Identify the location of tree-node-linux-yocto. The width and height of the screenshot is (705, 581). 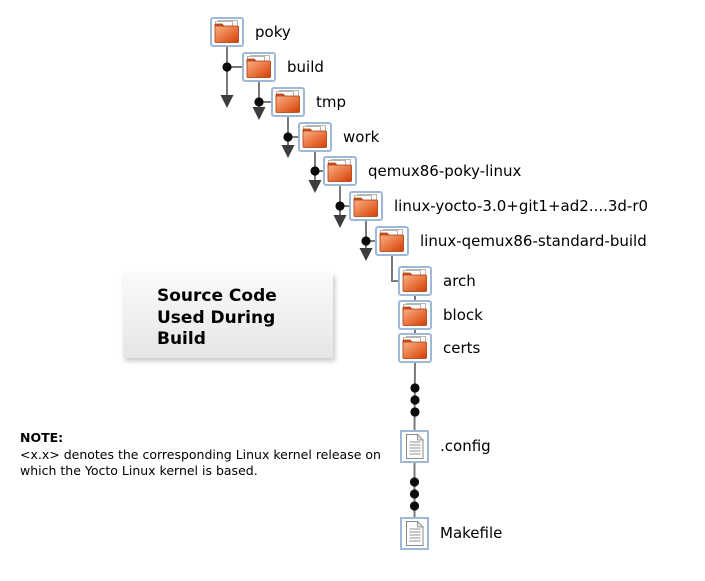
(366, 206).